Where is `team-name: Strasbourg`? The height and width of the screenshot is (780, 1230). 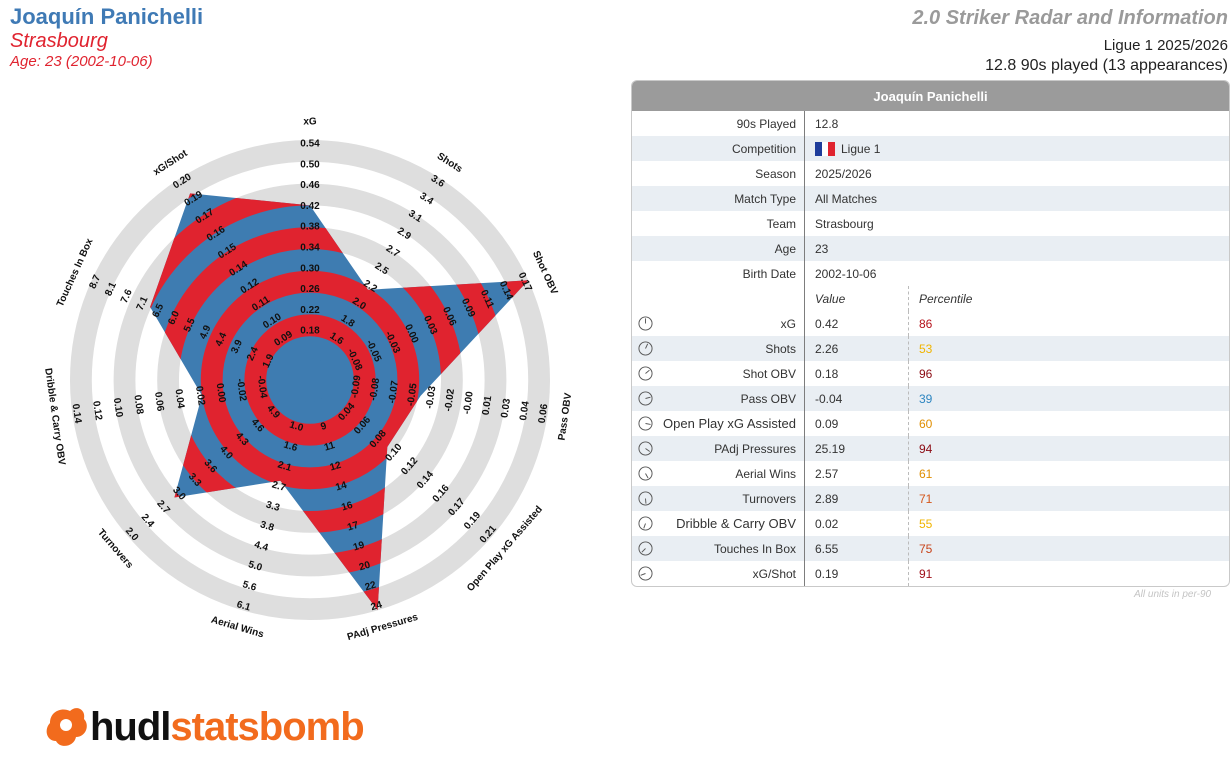
team-name: Strasbourg is located at coordinates (59, 41).